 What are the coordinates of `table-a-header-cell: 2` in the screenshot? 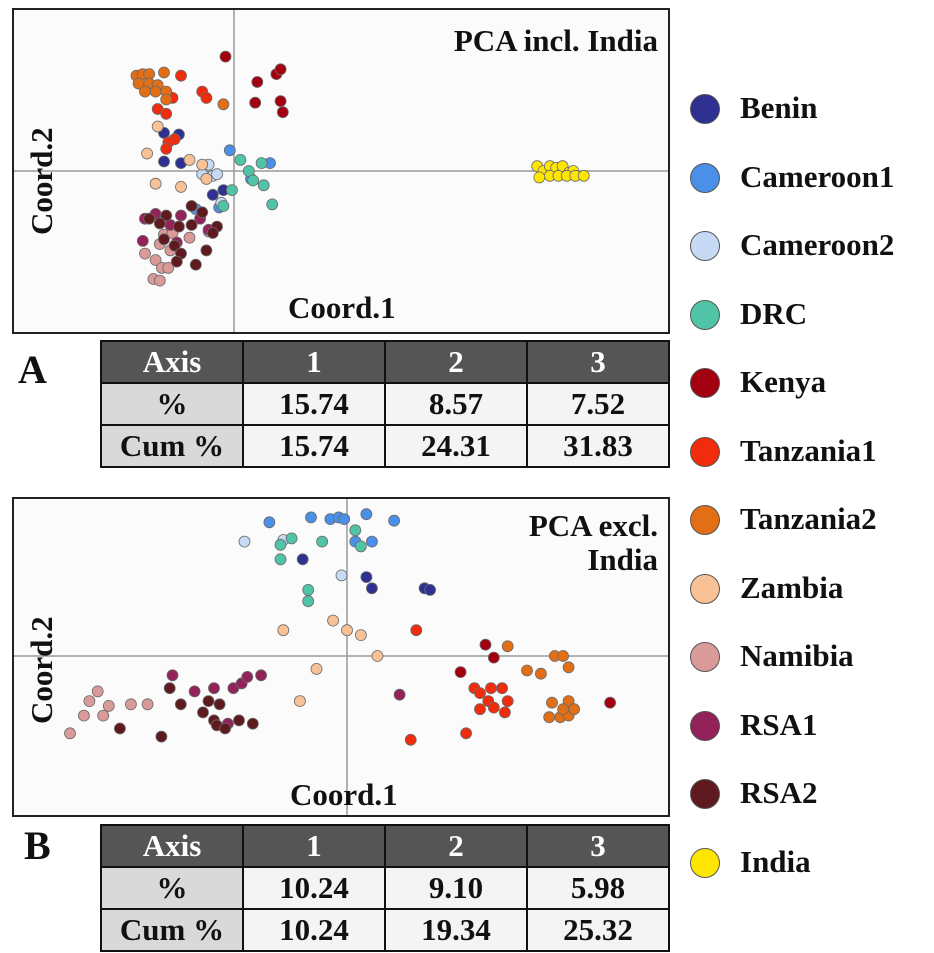 It's located at (456, 362).